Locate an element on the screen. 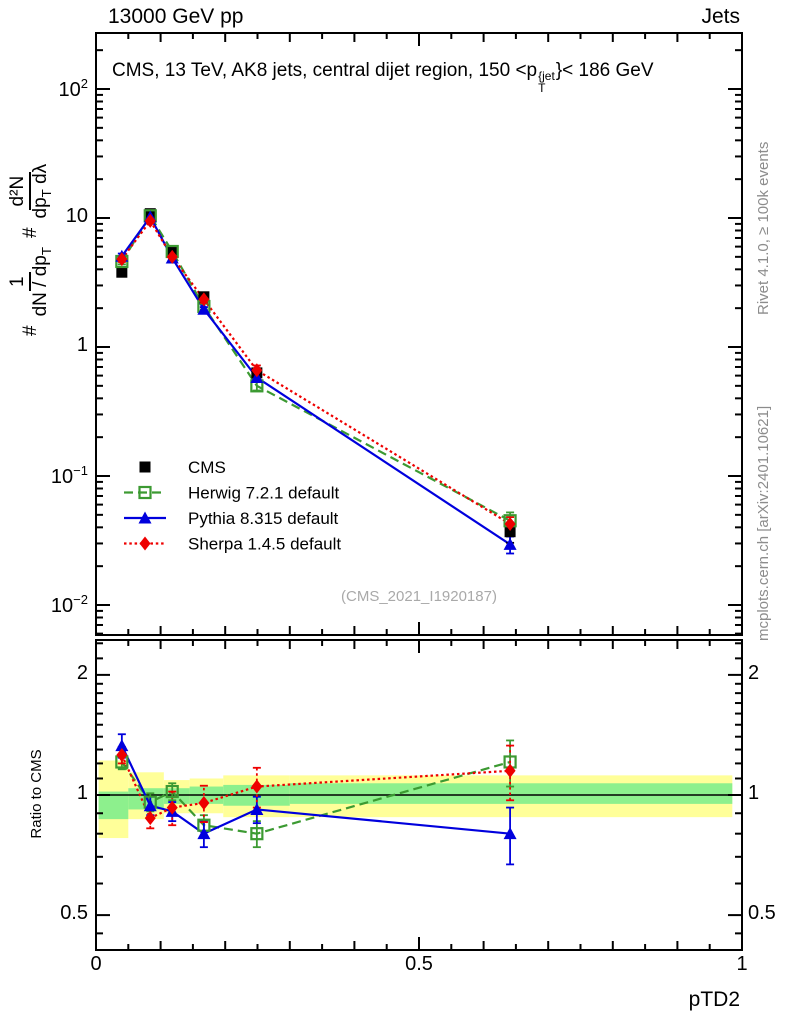 The image size is (786, 1024). ratio-y-tick-label-right: 2 is located at coordinates (754, 672).